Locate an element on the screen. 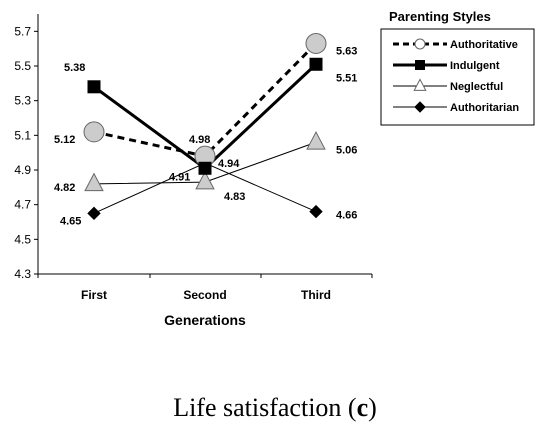 This screenshot has width=550, height=439. x-axis-title: Generations is located at coordinates (205, 320).